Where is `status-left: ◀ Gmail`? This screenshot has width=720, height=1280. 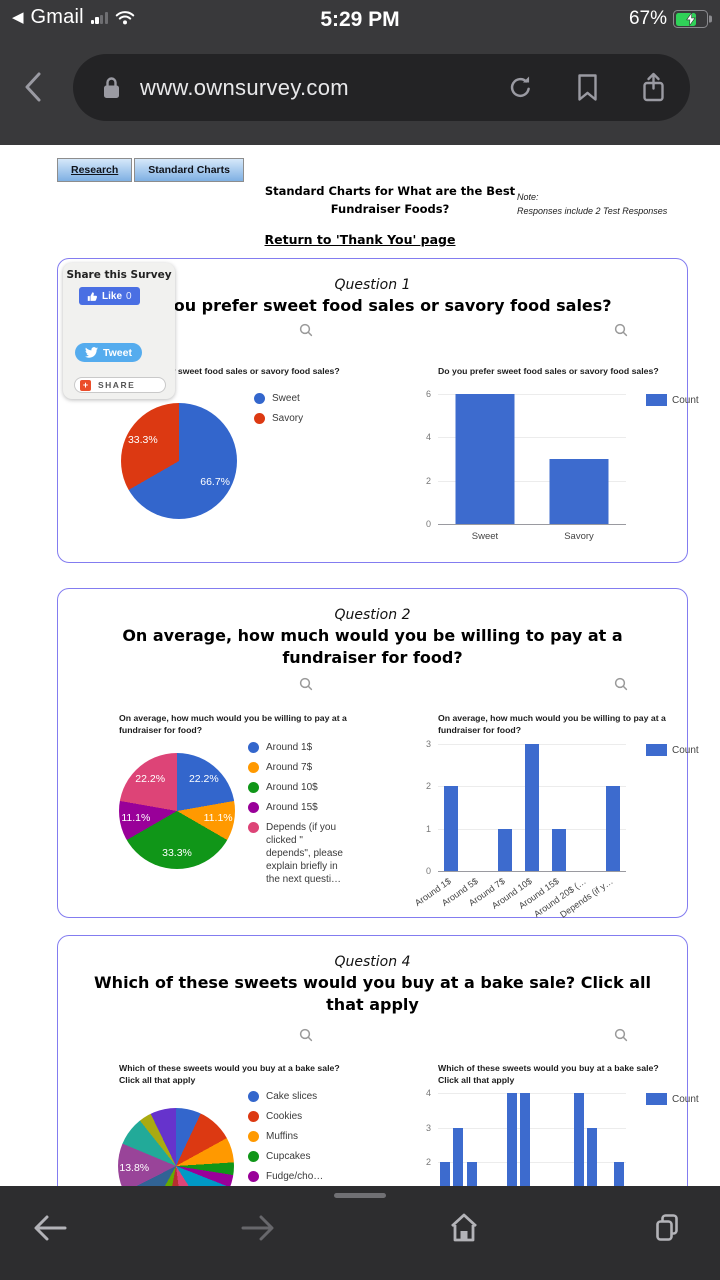 status-left: ◀ Gmail is located at coordinates (73, 17).